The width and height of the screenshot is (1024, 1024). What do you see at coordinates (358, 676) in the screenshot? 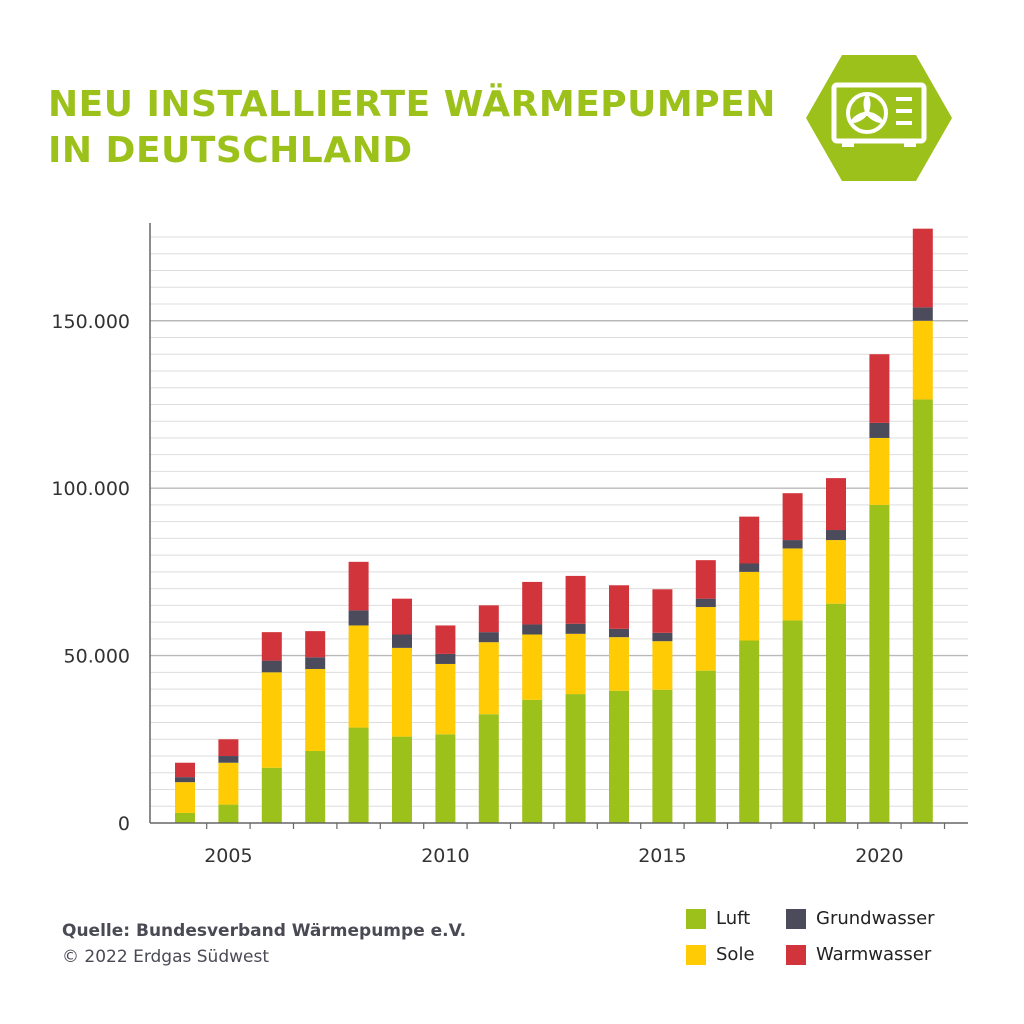
I see `bar-segment-sole-2008` at bounding box center [358, 676].